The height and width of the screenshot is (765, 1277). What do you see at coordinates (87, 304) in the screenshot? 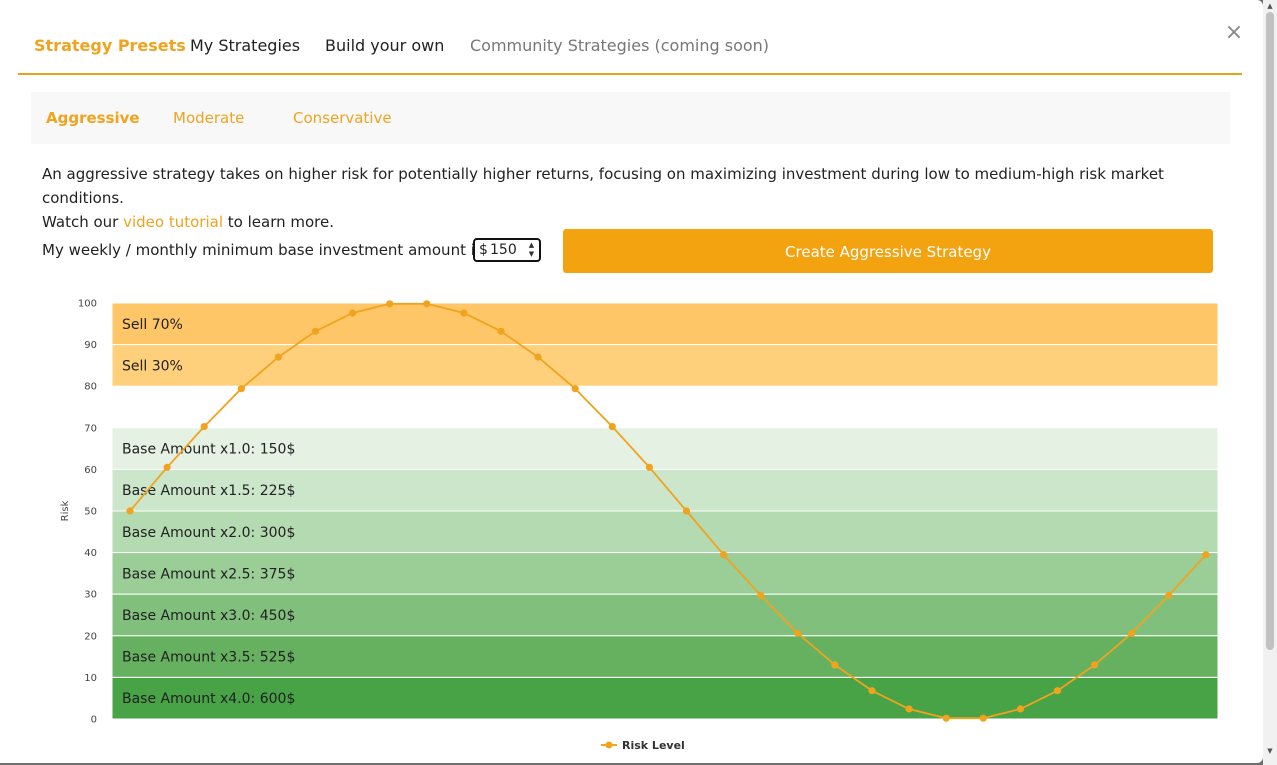
I see `y-tick-label: 100` at bounding box center [87, 304].